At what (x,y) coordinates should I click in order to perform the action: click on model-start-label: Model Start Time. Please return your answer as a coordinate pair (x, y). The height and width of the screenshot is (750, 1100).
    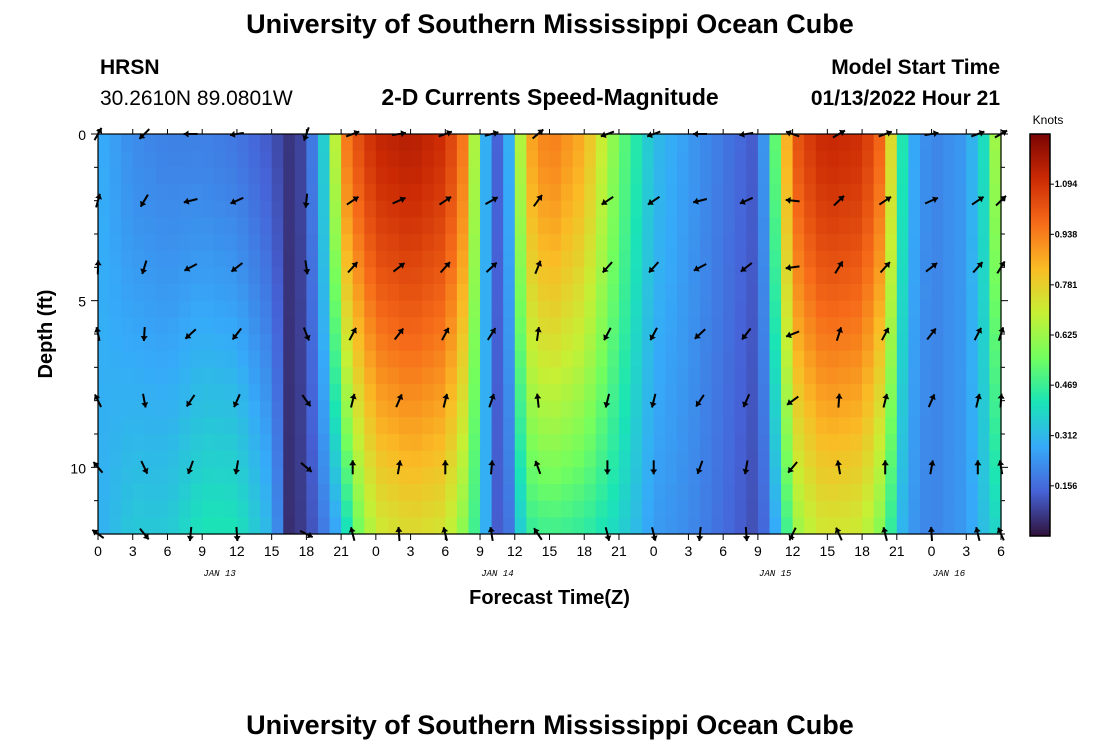
    Looking at the image, I should click on (915, 67).